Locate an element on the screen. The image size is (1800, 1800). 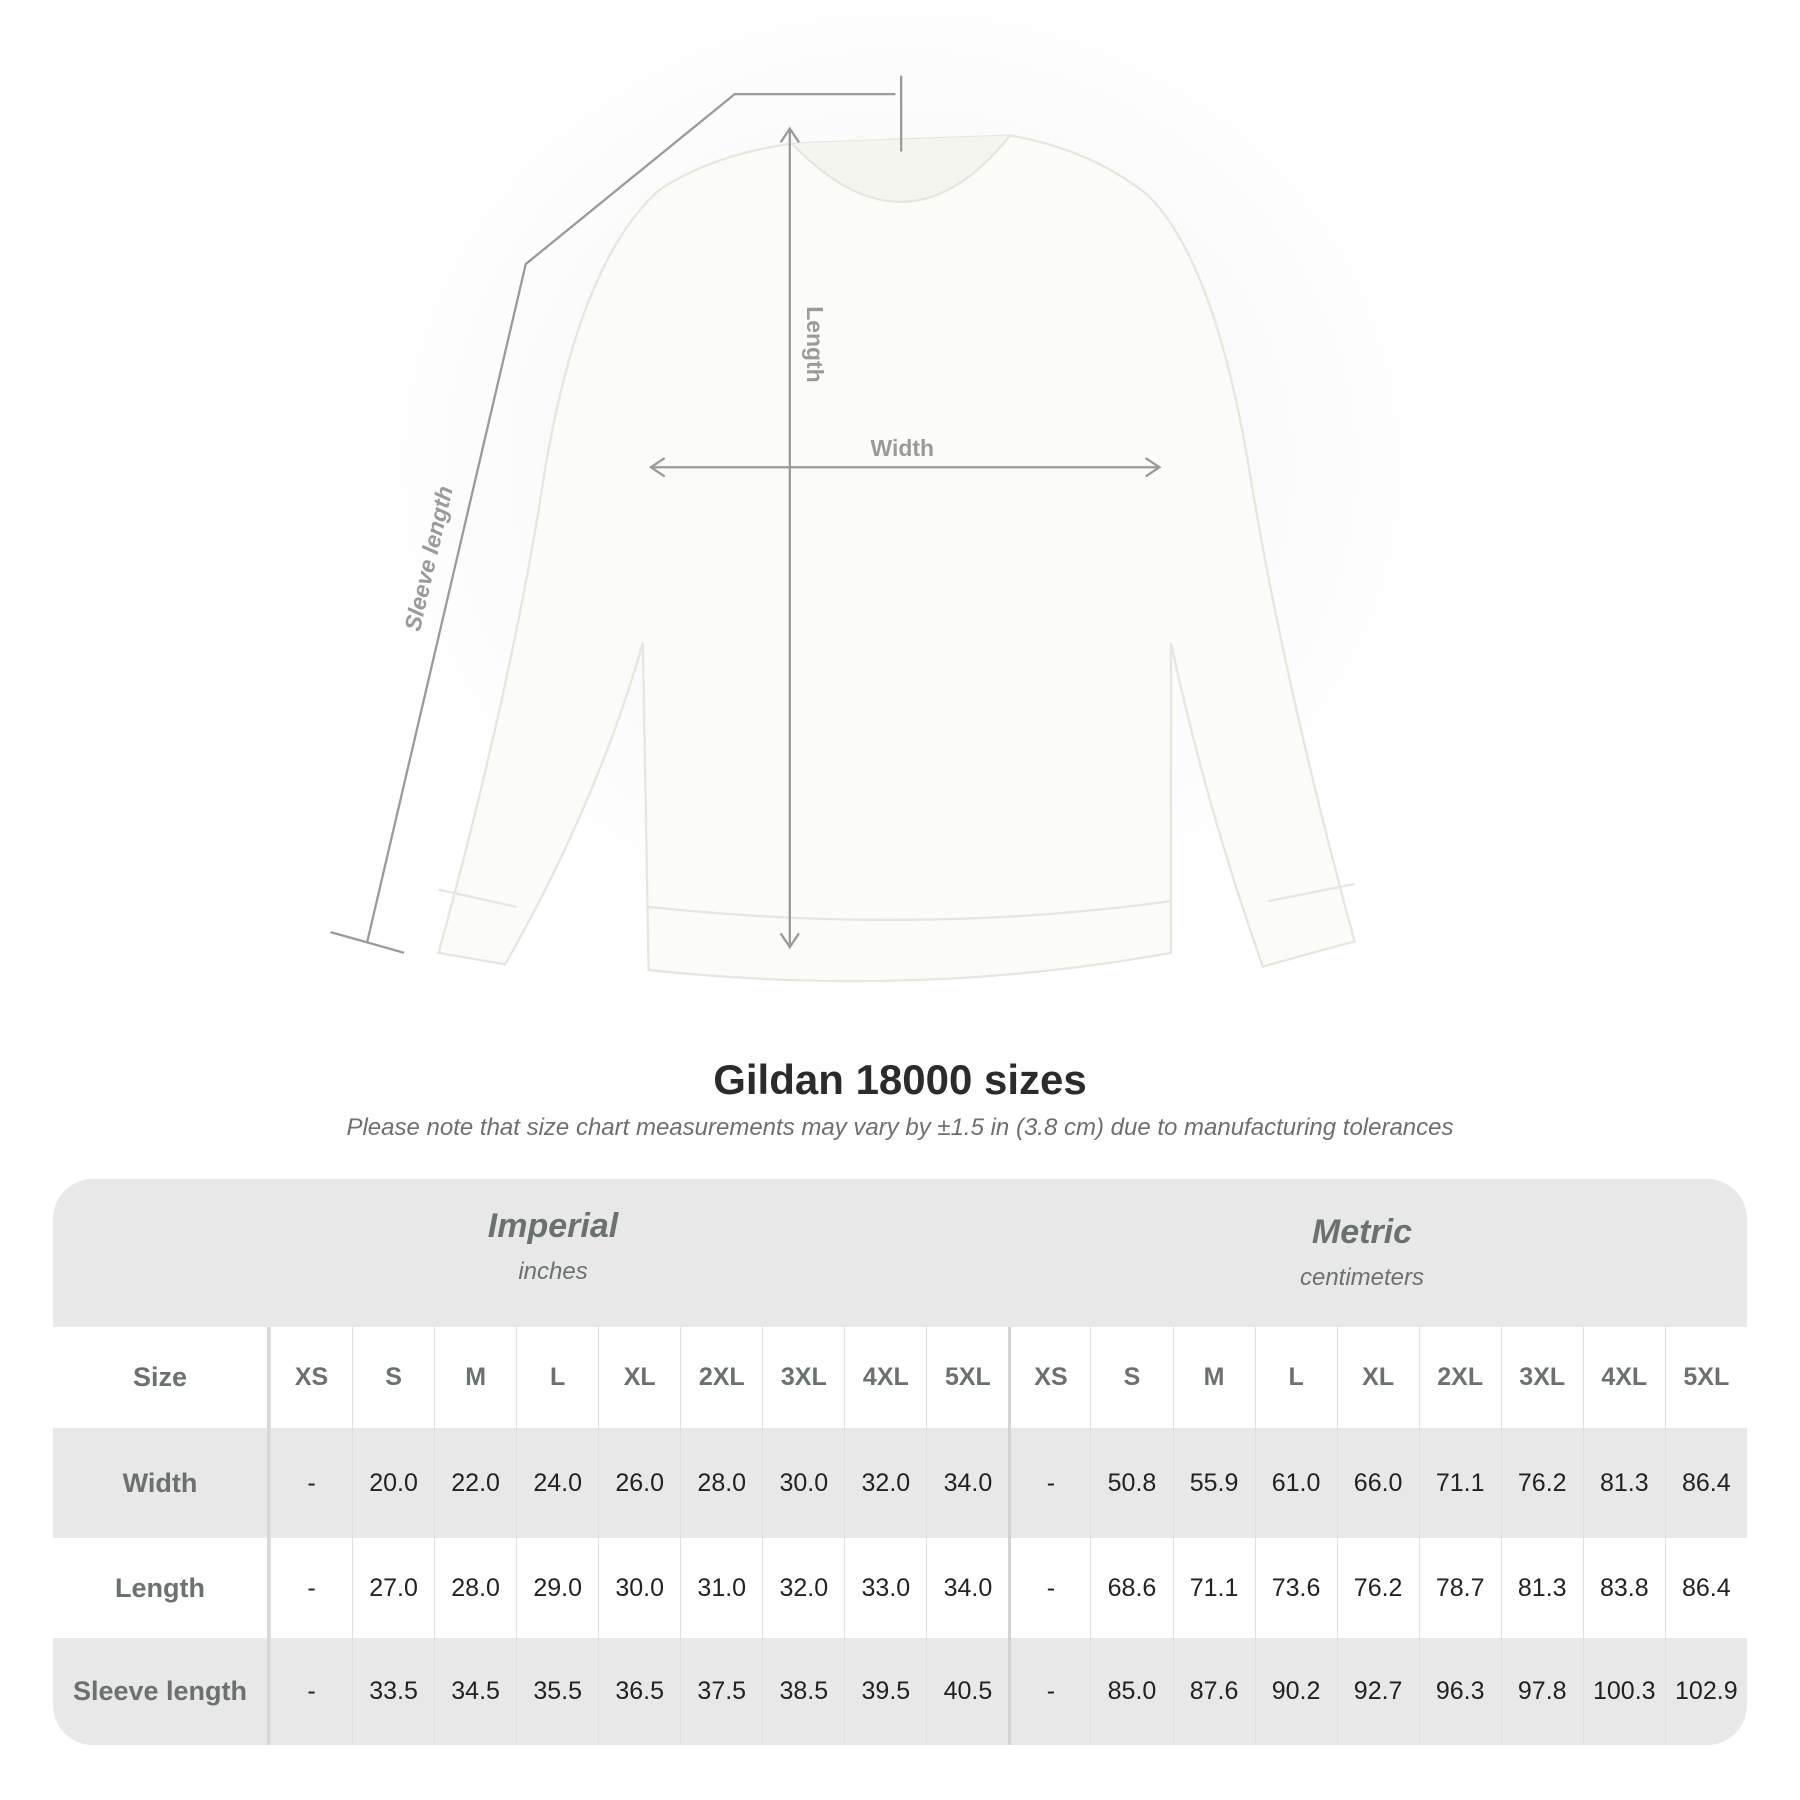
metric-header: Metric centimeters is located at coordinates (1362, 1252).